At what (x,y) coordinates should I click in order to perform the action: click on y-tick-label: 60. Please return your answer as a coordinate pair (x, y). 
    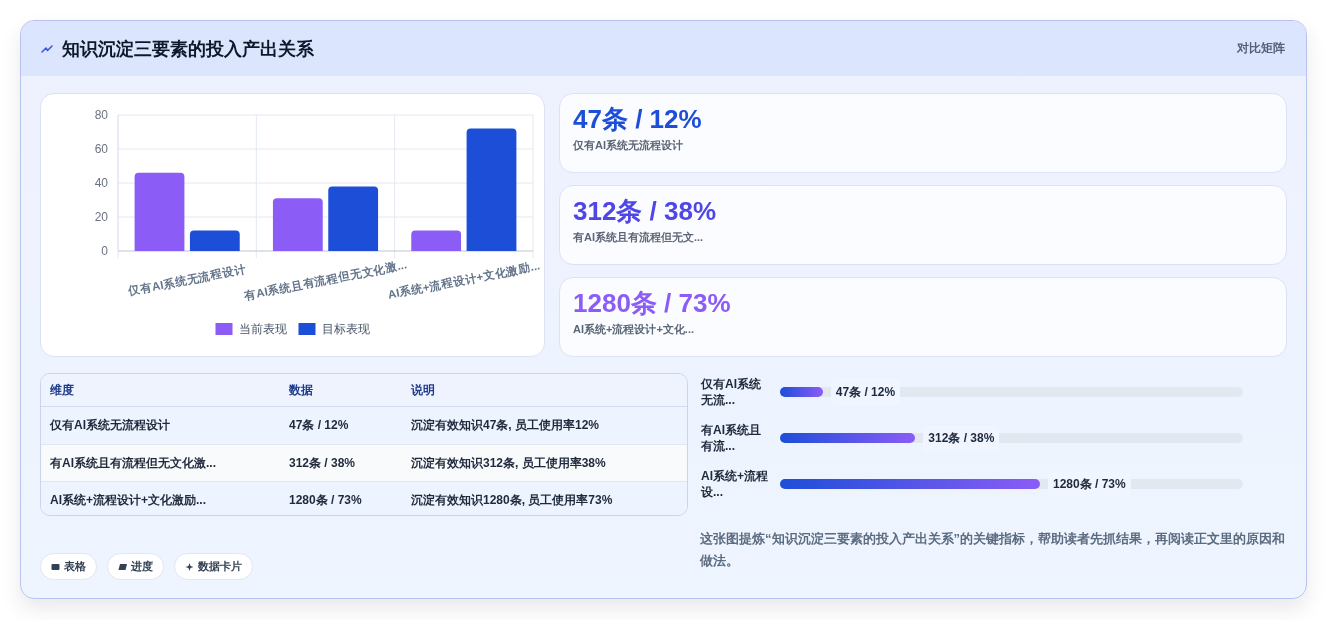
    Looking at the image, I should click on (101, 149).